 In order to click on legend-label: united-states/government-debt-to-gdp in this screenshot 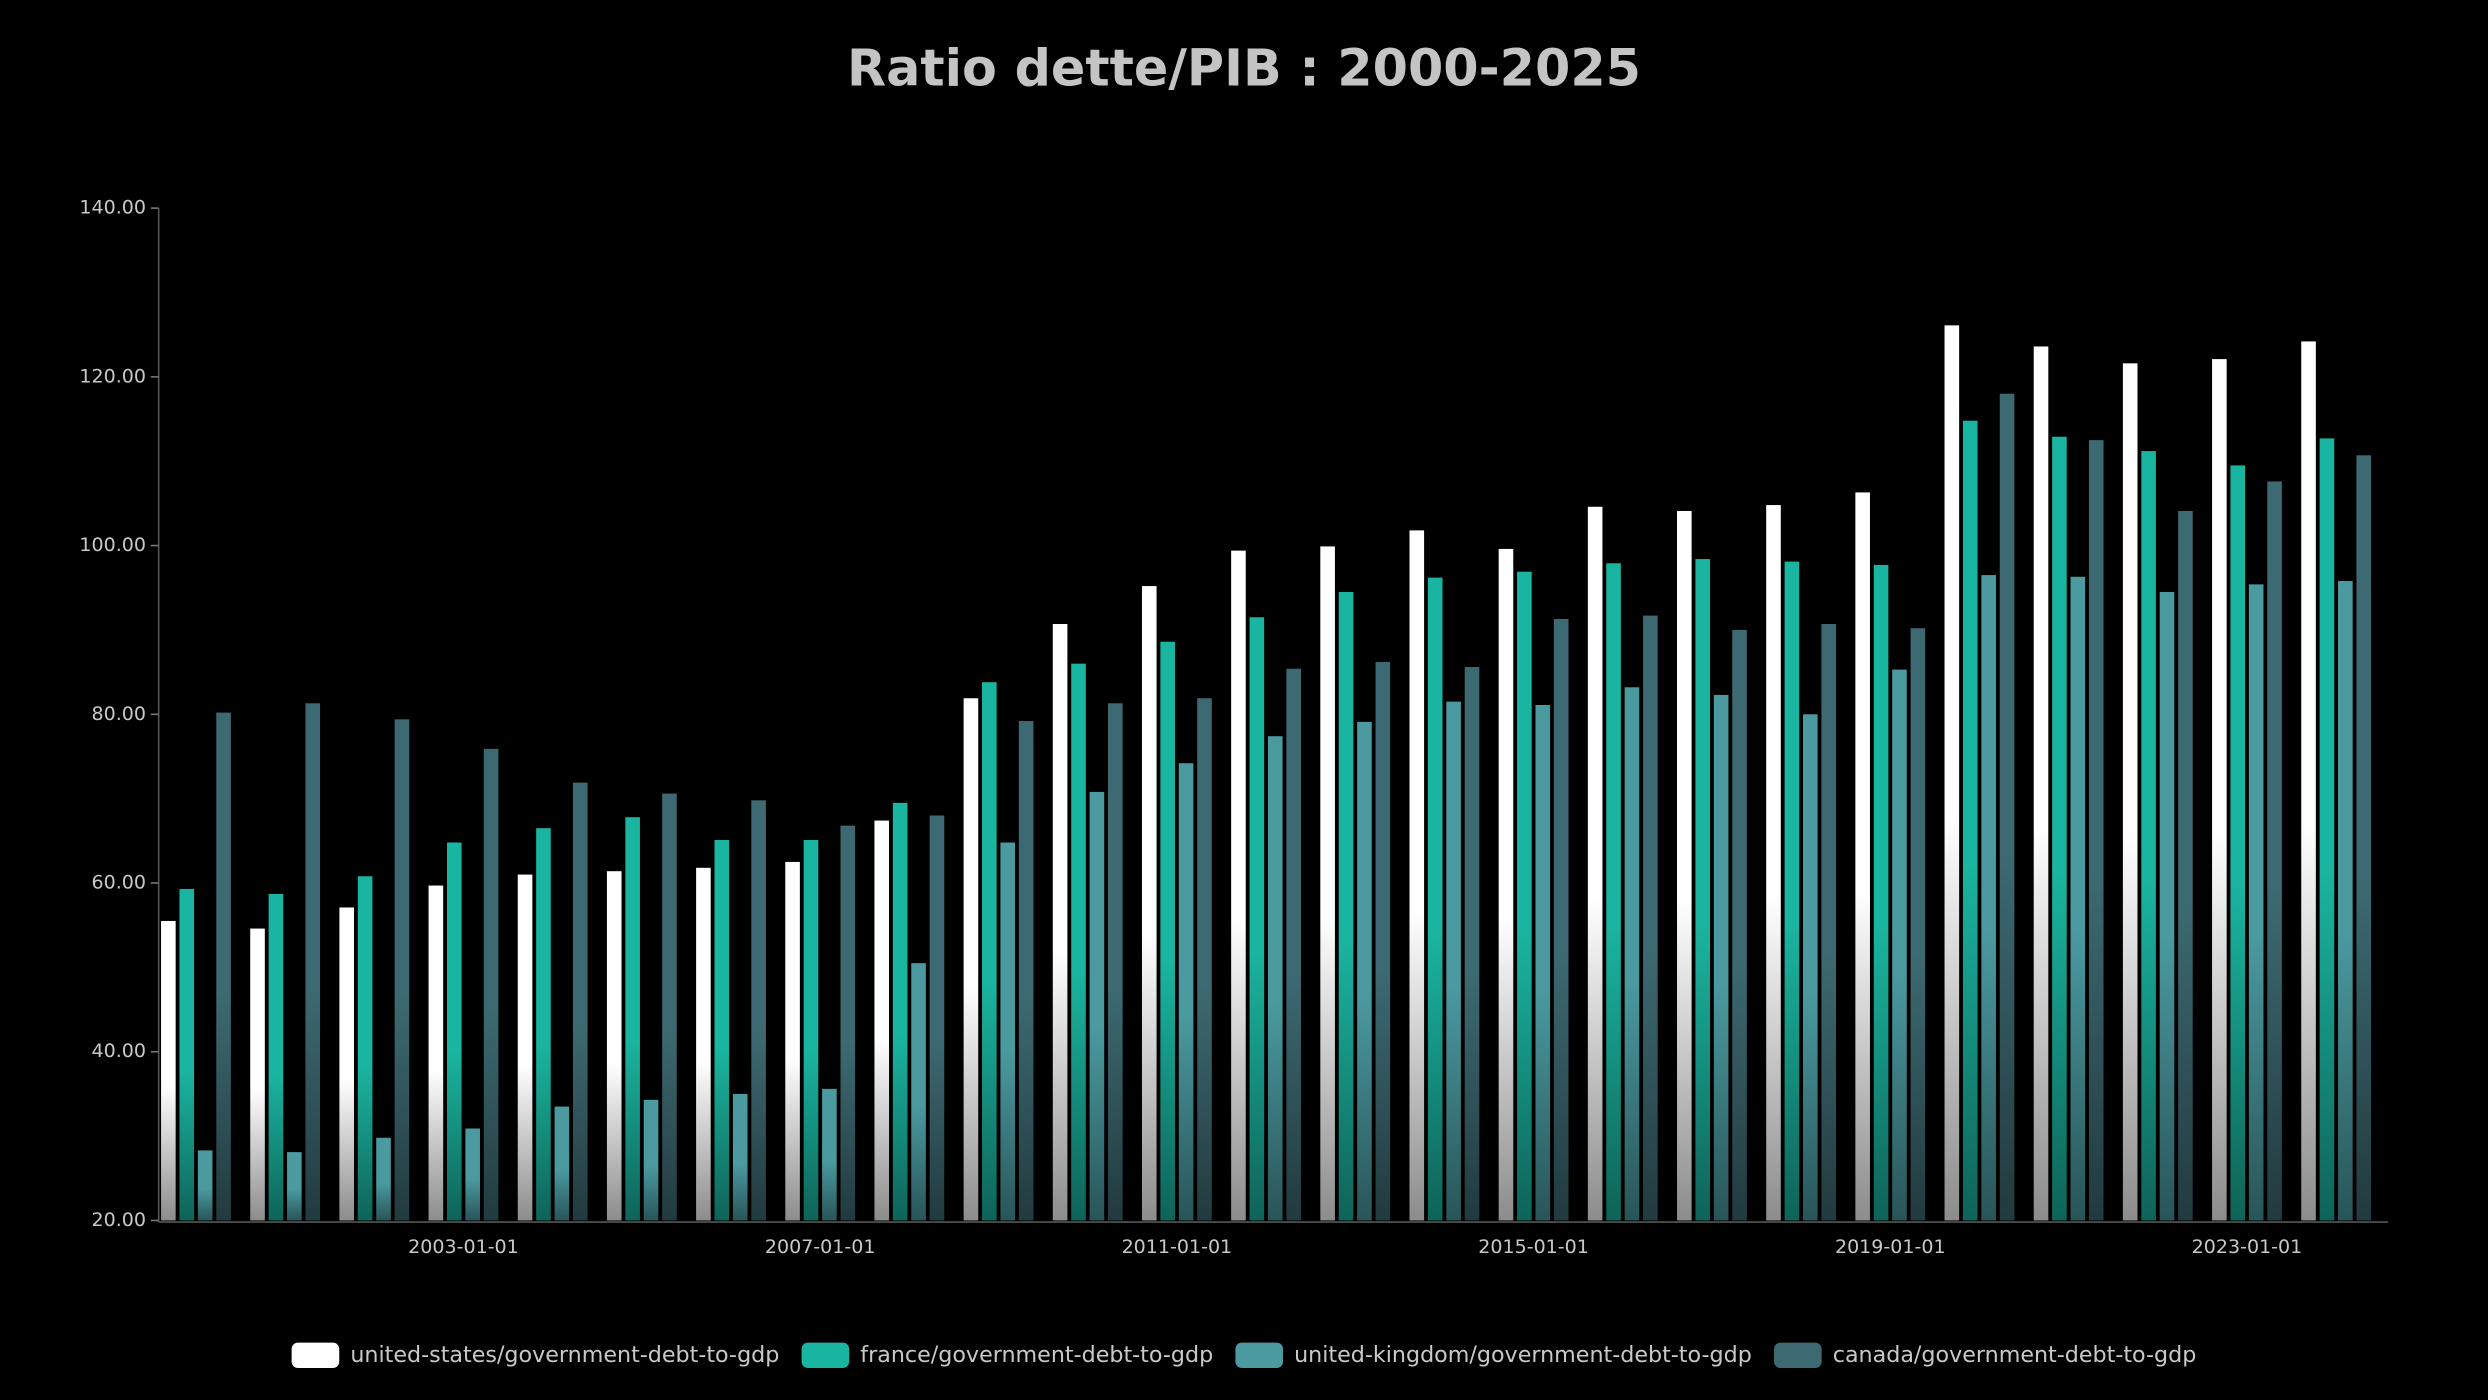, I will do `click(564, 1355)`.